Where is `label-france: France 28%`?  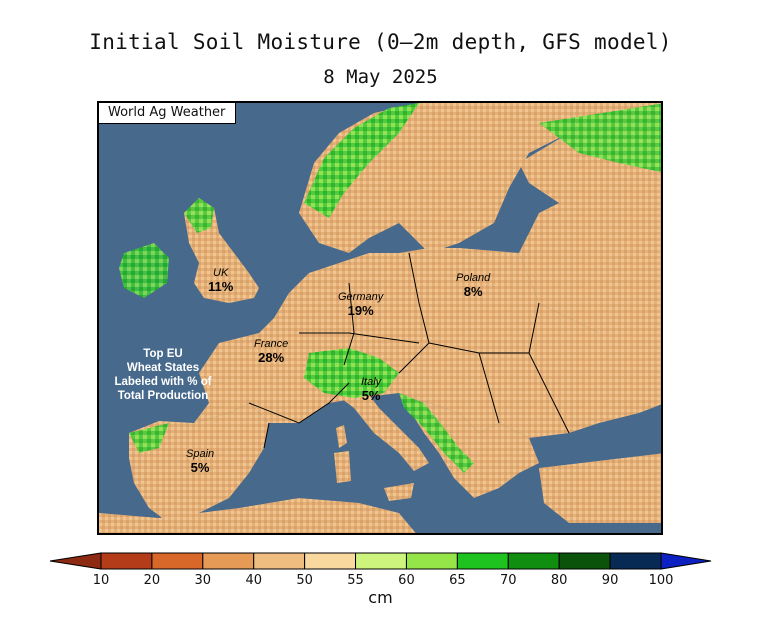
label-france: France 28% is located at coordinates (271, 351).